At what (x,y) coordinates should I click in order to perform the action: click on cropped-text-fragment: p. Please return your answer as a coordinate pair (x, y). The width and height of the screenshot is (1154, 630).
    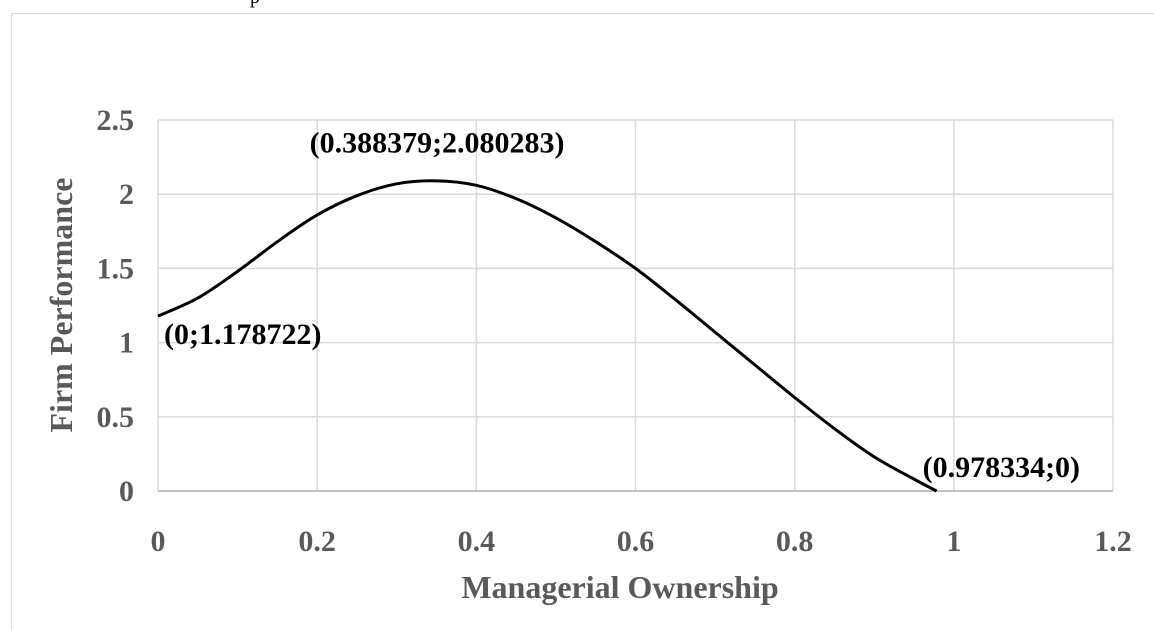
    Looking at the image, I should click on (577, 6).